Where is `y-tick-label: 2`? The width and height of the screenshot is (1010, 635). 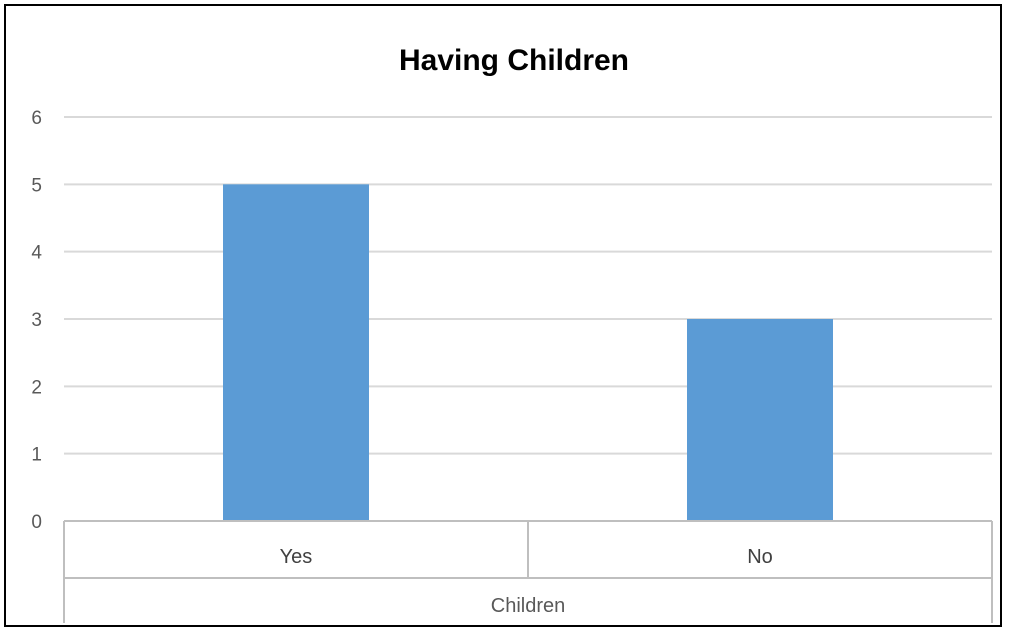 y-tick-label: 2 is located at coordinates (36, 387).